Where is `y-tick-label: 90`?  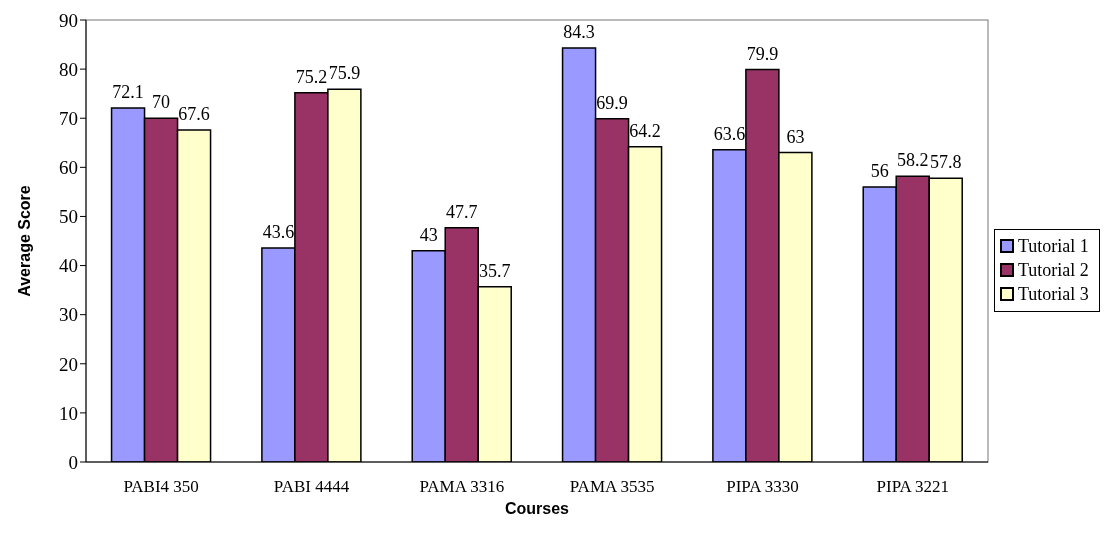 y-tick-label: 90 is located at coordinates (68, 20).